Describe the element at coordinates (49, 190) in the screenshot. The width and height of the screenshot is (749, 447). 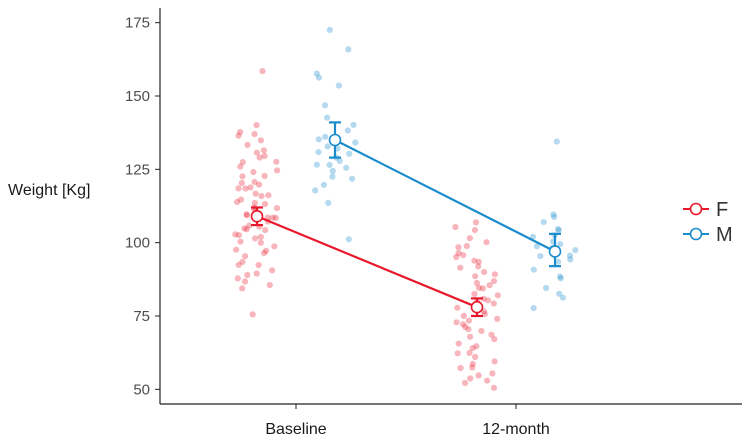
I see `y-axis-title: Weight [Kg]` at that location.